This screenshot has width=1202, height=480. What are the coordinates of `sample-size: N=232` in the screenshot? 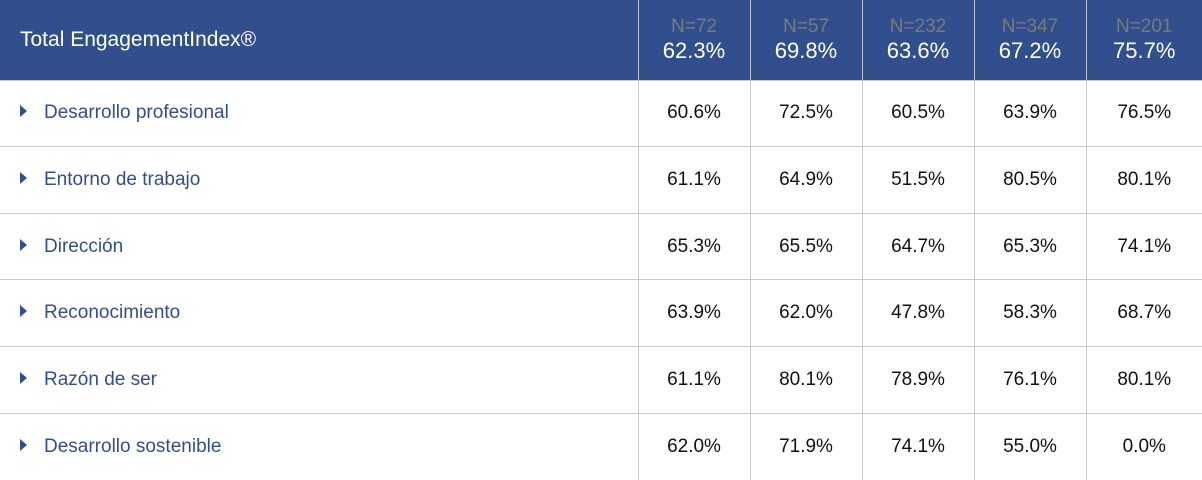 It's located at (918, 26).